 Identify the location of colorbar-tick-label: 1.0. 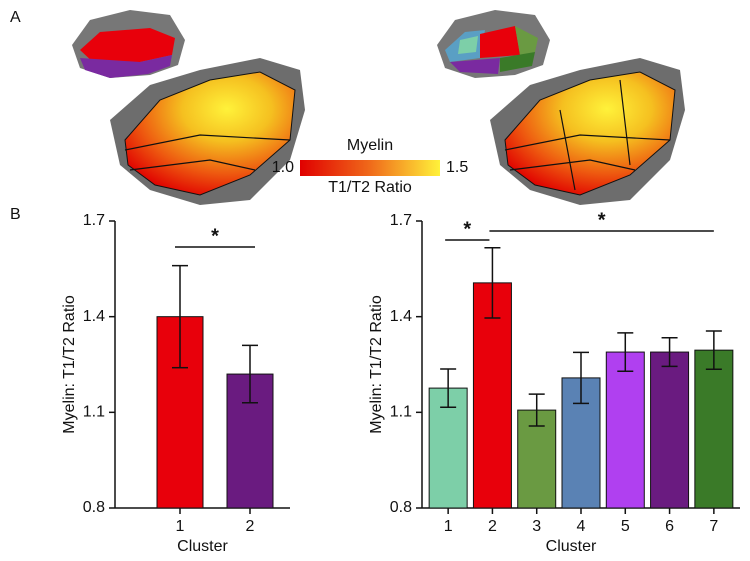
(283, 167).